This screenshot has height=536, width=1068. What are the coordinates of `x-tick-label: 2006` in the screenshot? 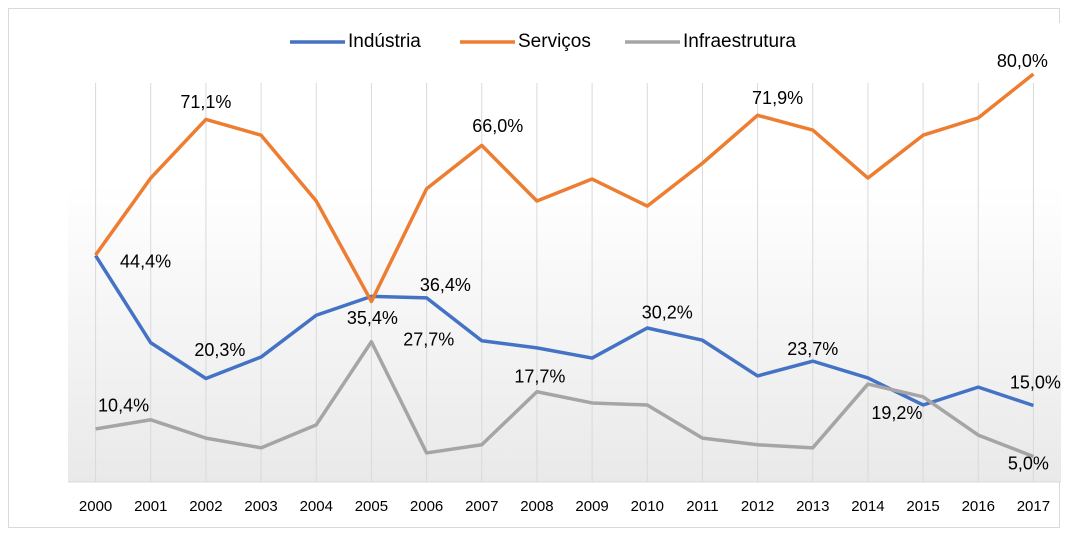 It's located at (426, 506).